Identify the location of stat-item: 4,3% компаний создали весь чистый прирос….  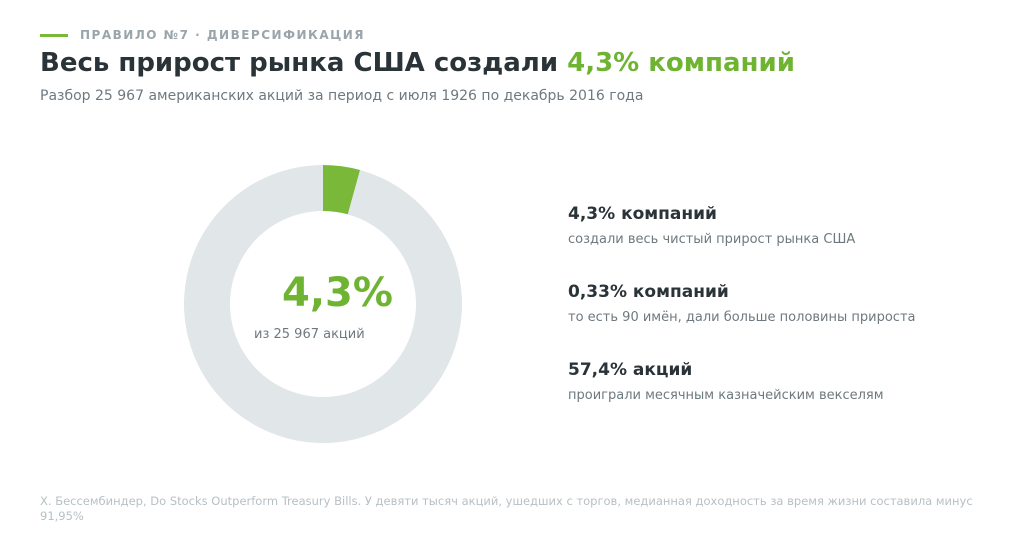
(778, 243).